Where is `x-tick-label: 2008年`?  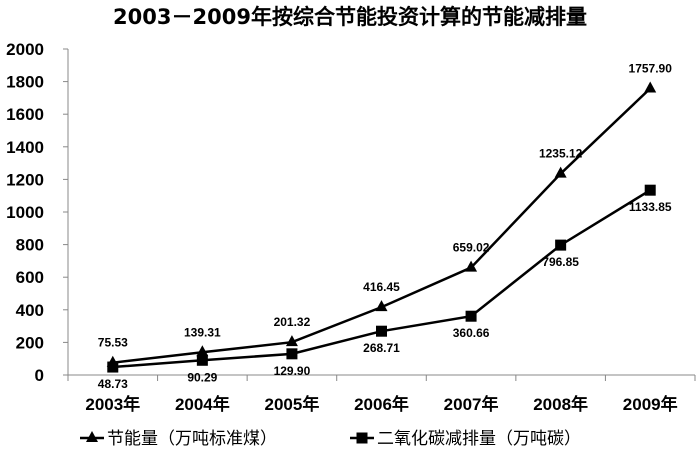 x-tick-label: 2008年 is located at coordinates (560, 404).